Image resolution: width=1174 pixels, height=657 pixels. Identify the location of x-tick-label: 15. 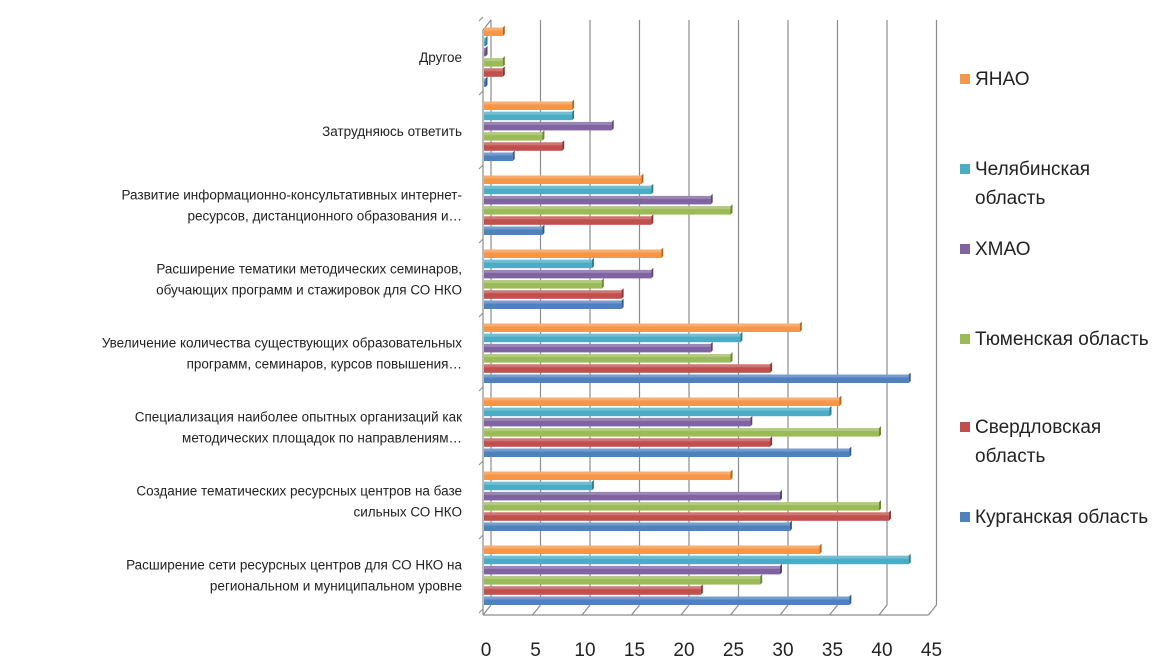
(634, 648).